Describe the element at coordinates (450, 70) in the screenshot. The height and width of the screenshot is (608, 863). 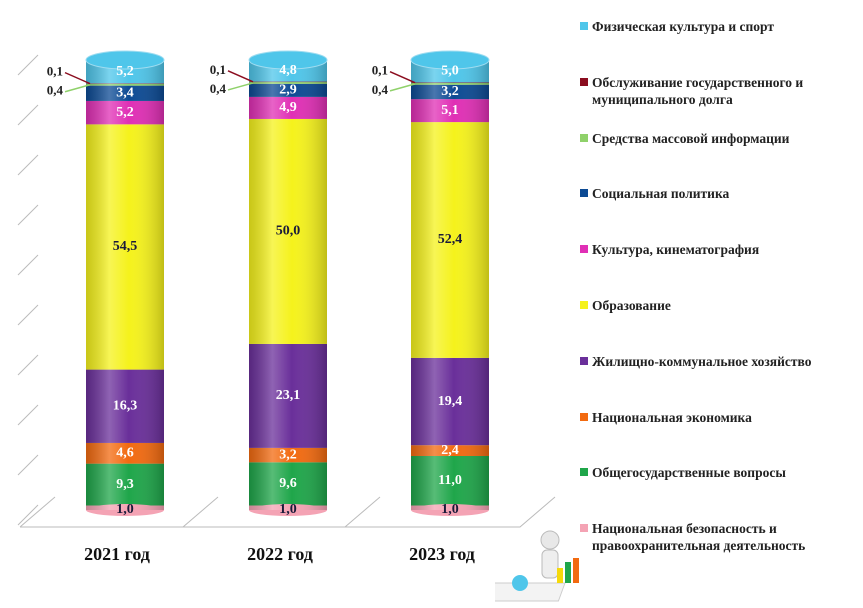
I see `value-label: 5,0` at that location.